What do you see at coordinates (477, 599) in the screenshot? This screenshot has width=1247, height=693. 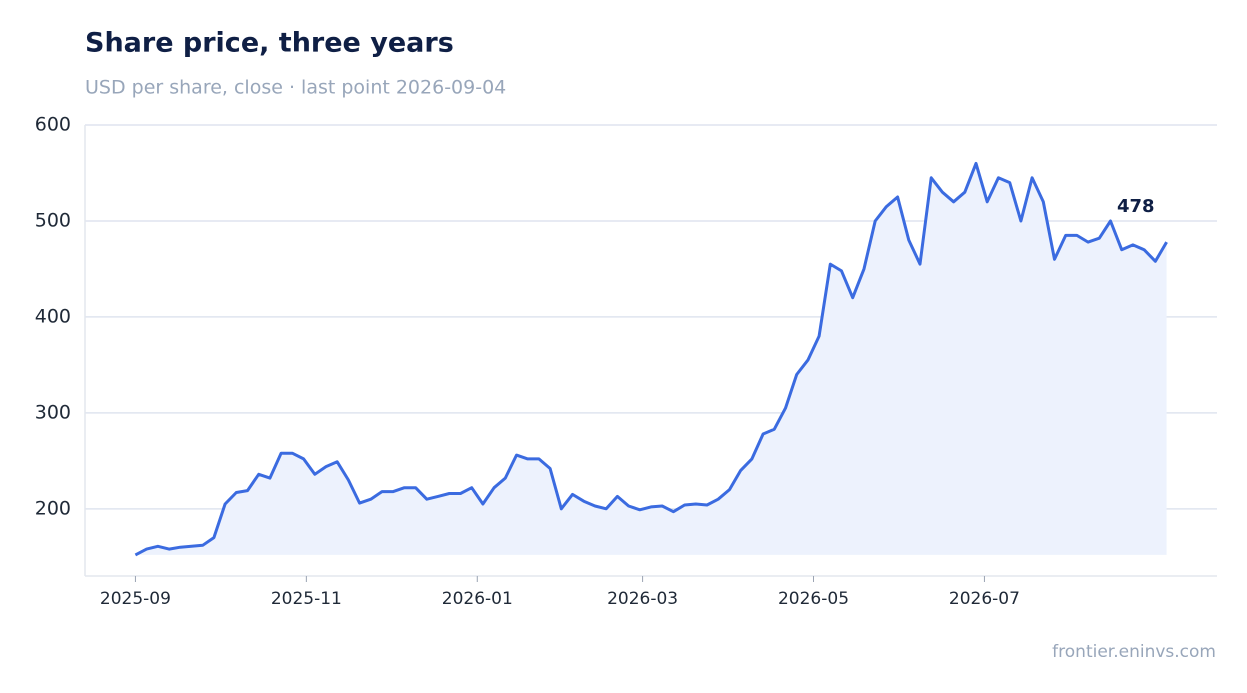 I see `x-tick-label: 2026-01` at bounding box center [477, 599].